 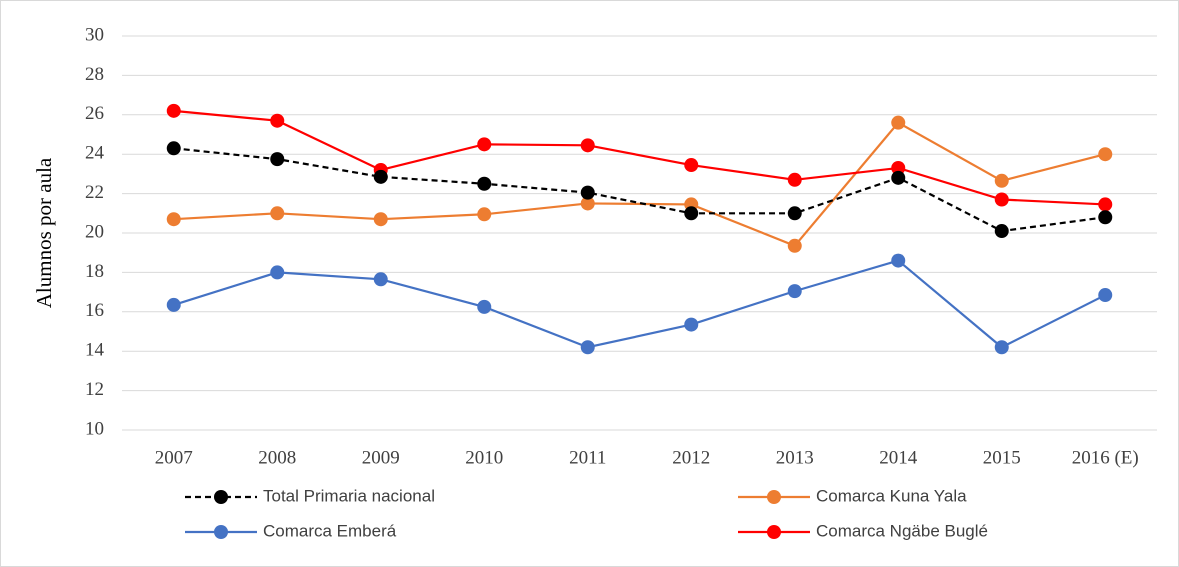 What do you see at coordinates (94, 231) in the screenshot?
I see `y-tick-label: 20` at bounding box center [94, 231].